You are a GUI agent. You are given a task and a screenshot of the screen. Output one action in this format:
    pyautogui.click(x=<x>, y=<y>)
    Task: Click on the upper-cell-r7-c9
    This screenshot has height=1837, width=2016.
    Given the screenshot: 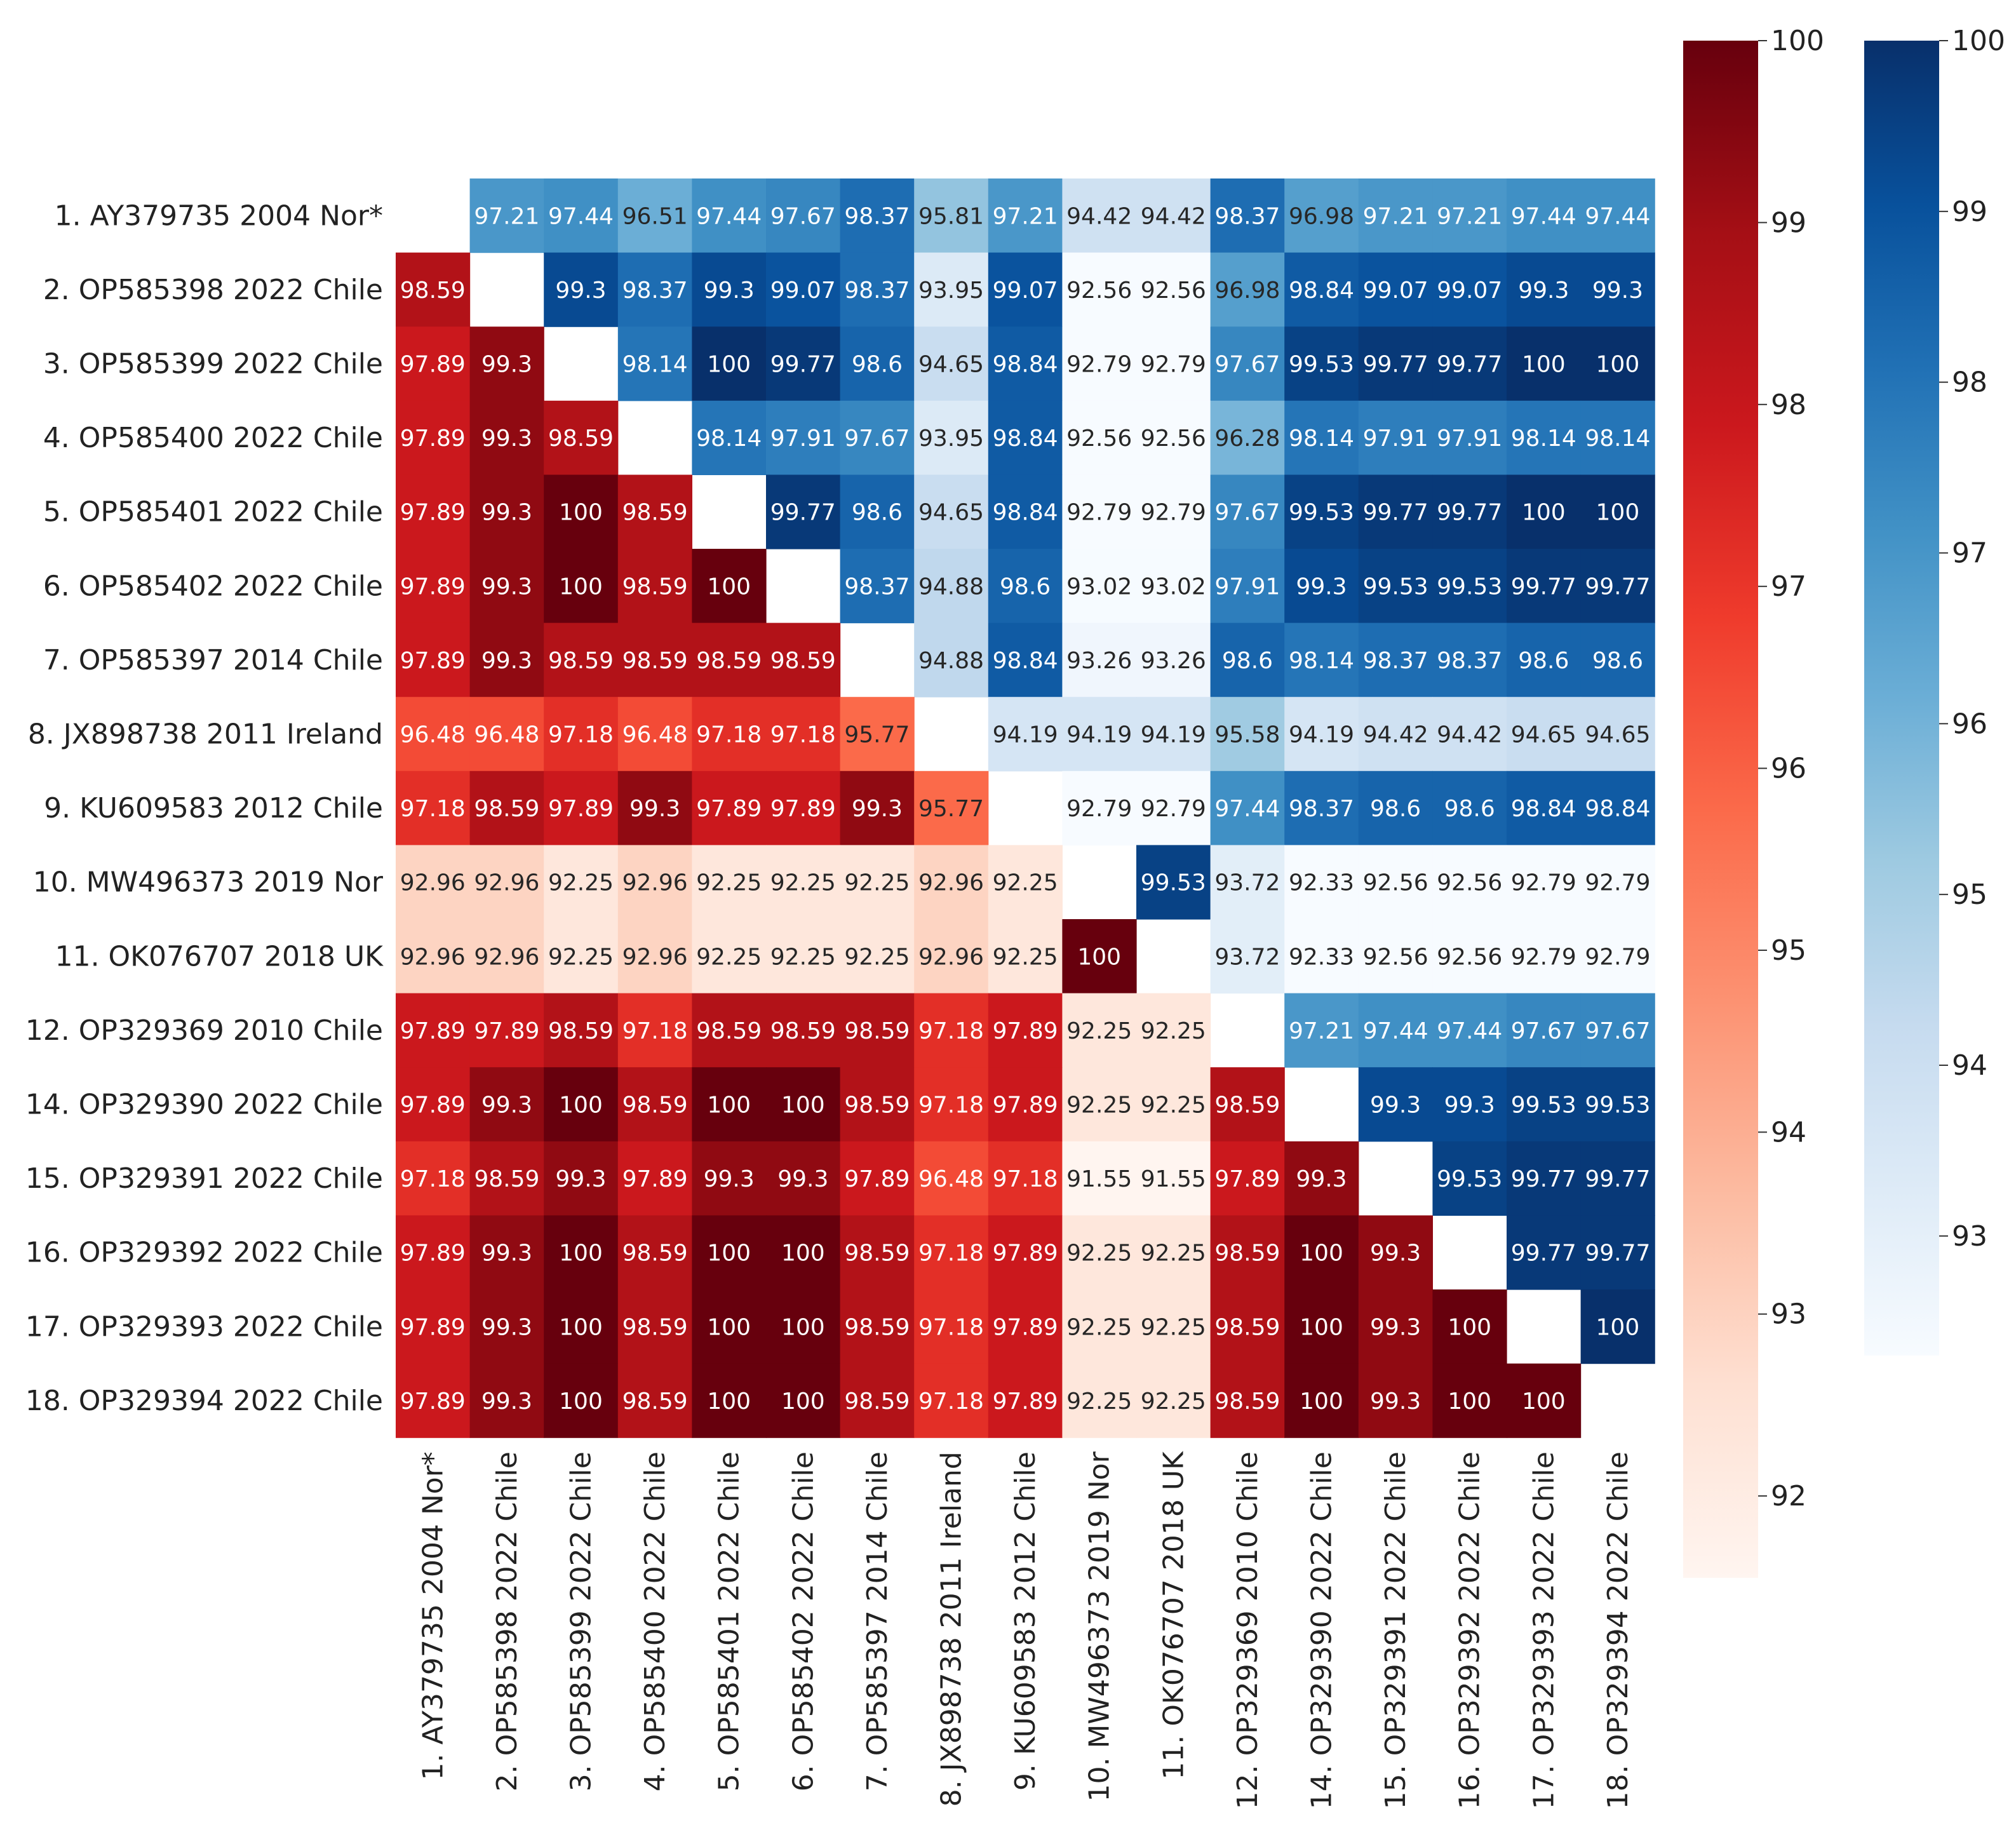 What is the action you would take?
    pyautogui.click(x=1025, y=660)
    